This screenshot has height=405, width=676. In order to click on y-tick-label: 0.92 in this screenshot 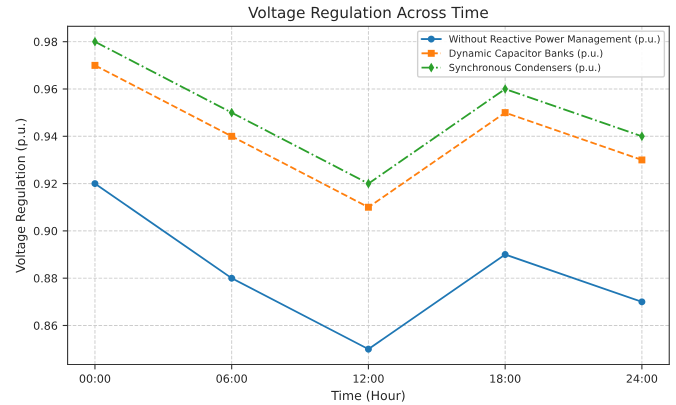, I will do `click(45, 184)`.